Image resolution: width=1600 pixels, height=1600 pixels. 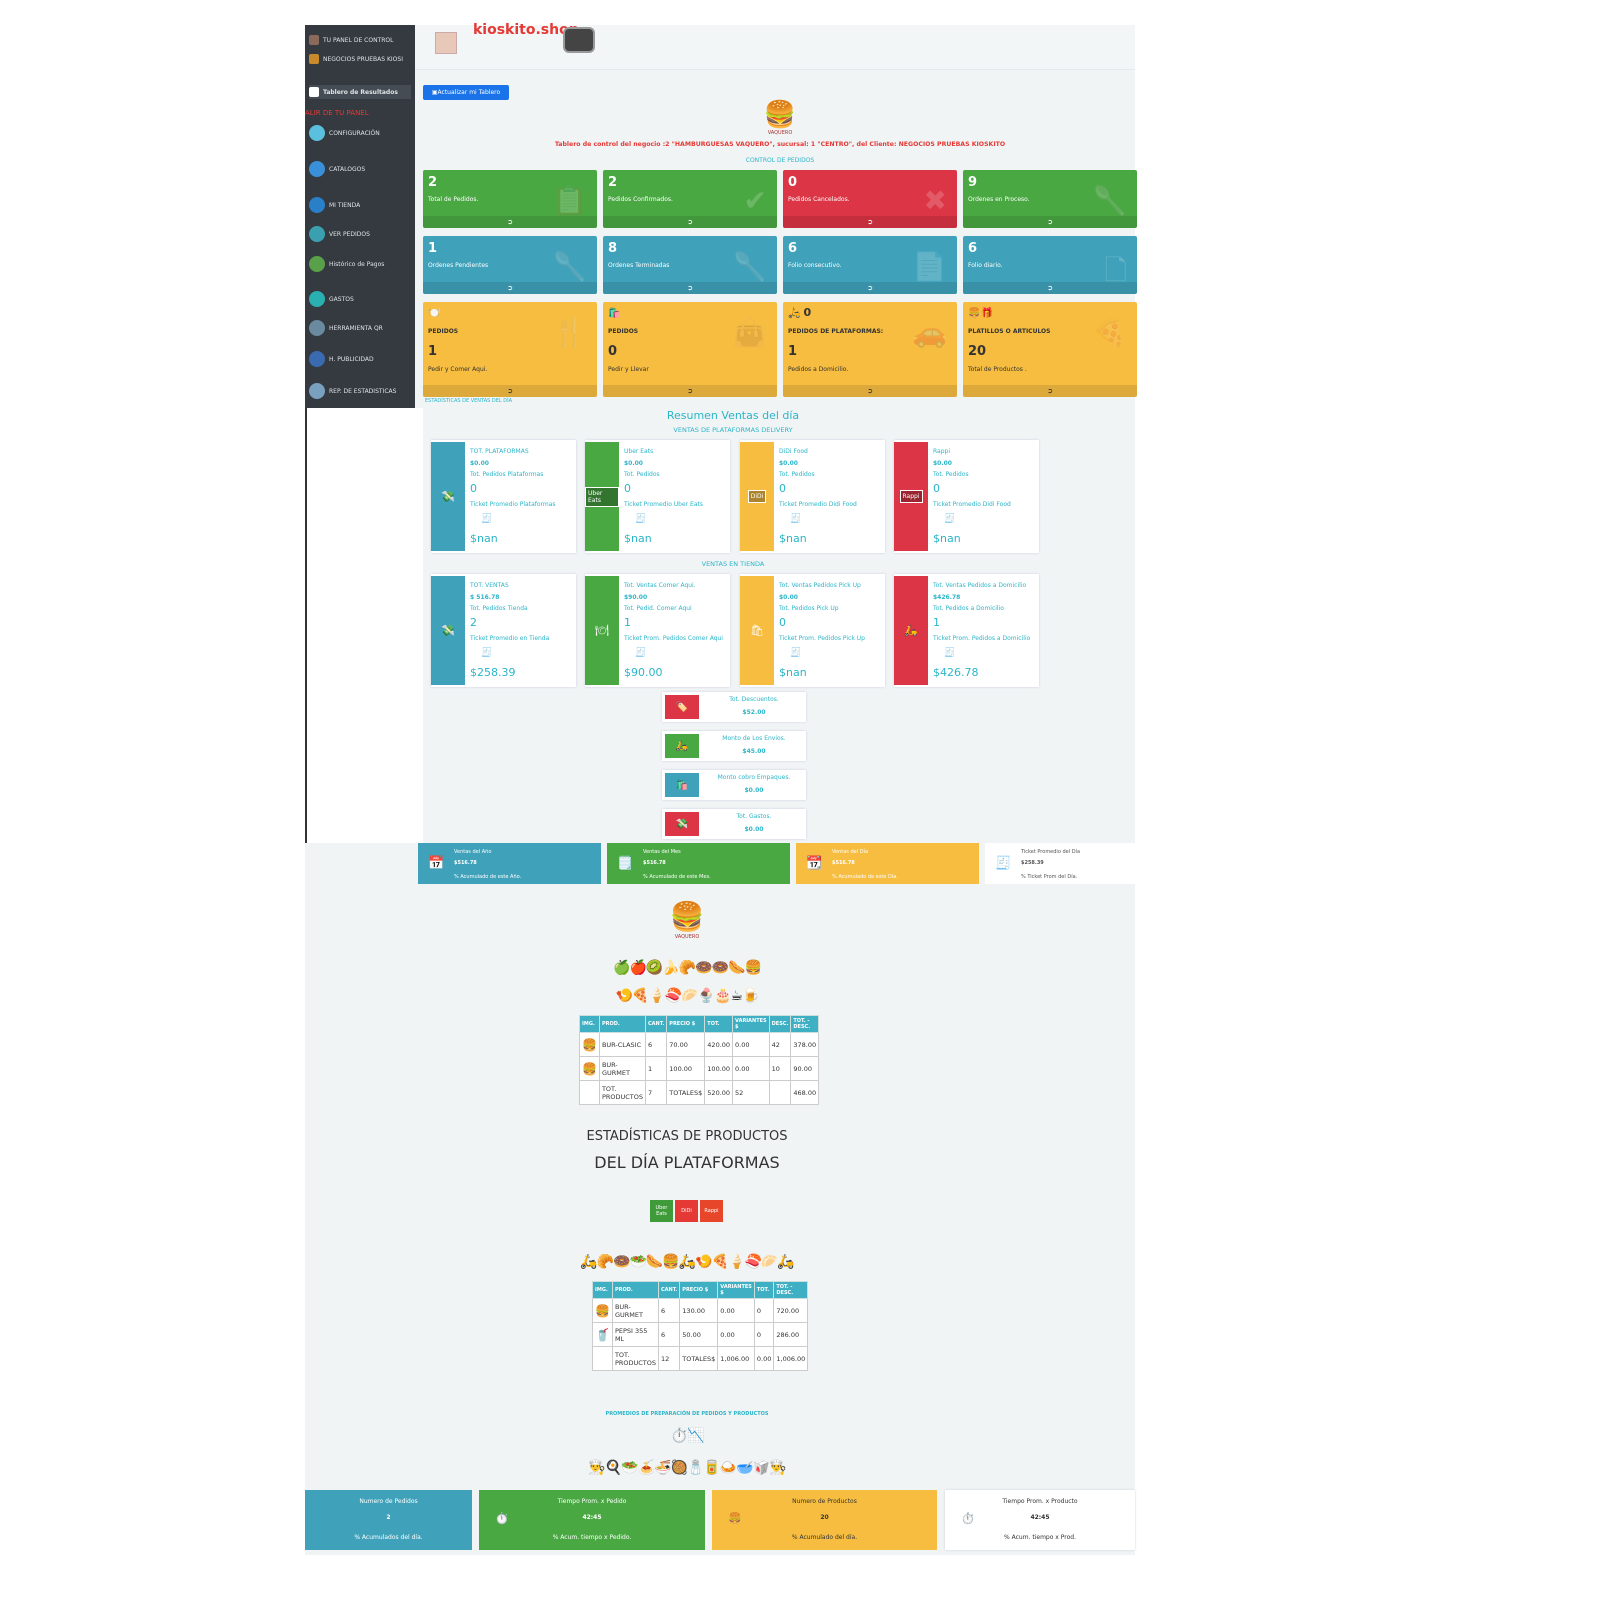 I want to click on sidebar-item-label: VER PEDIDOS, so click(x=349, y=234).